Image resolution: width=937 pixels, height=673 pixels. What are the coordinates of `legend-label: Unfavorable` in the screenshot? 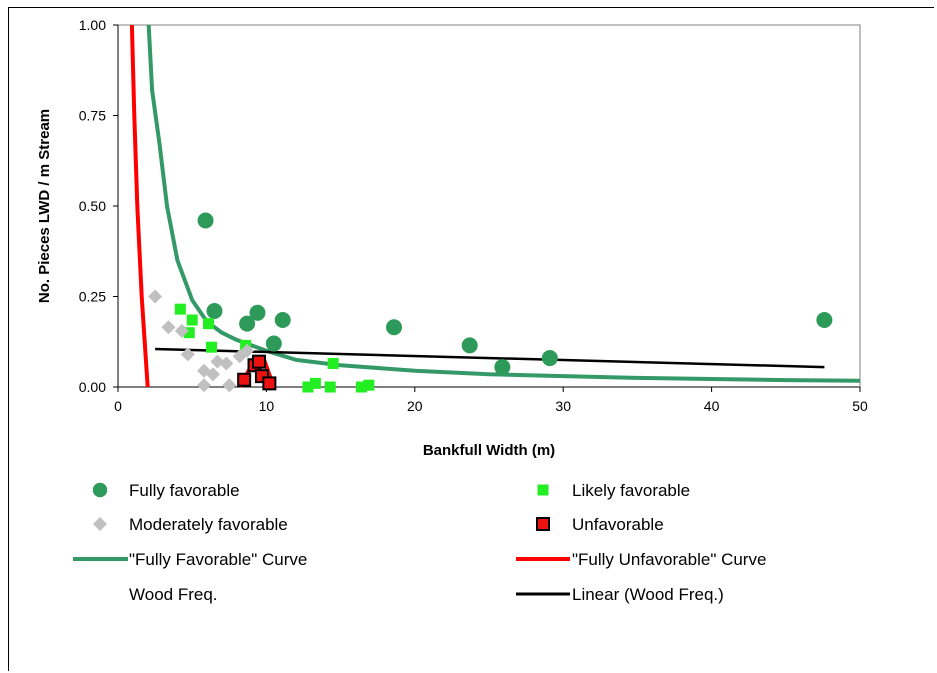 It's located at (618, 524).